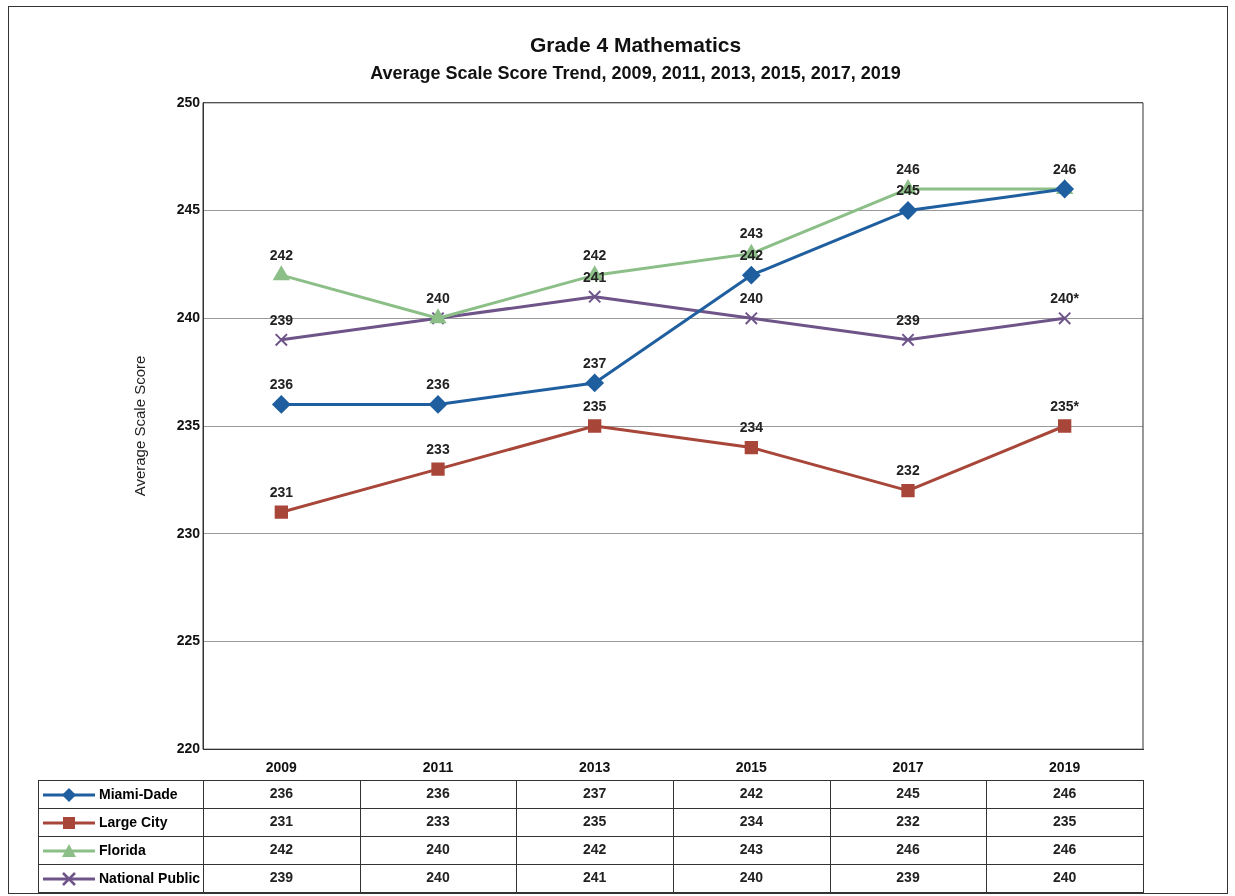  What do you see at coordinates (908, 470) in the screenshot?
I see `annotation: 232` at bounding box center [908, 470].